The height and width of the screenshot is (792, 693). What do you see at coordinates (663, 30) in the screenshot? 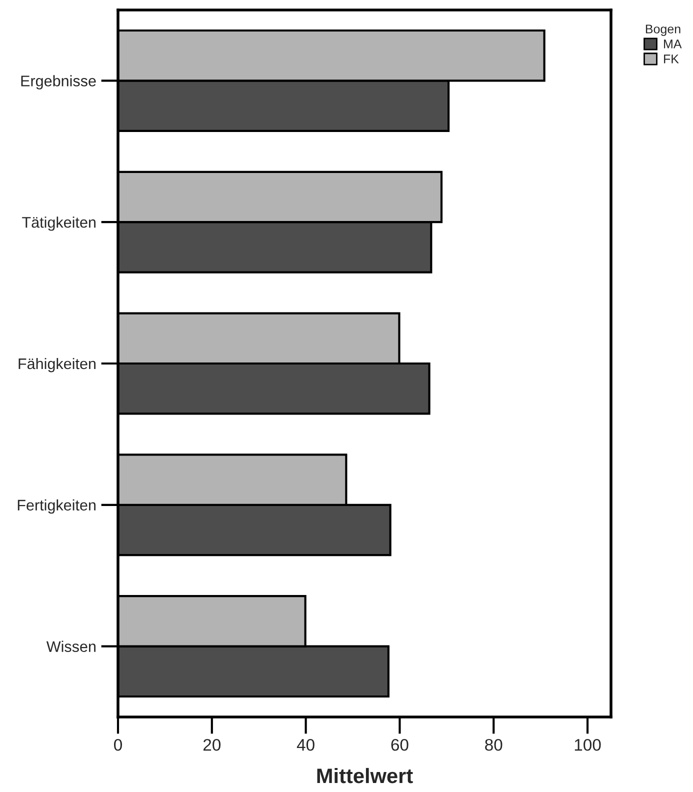
I see `legend-title: Bogen` at bounding box center [663, 30].